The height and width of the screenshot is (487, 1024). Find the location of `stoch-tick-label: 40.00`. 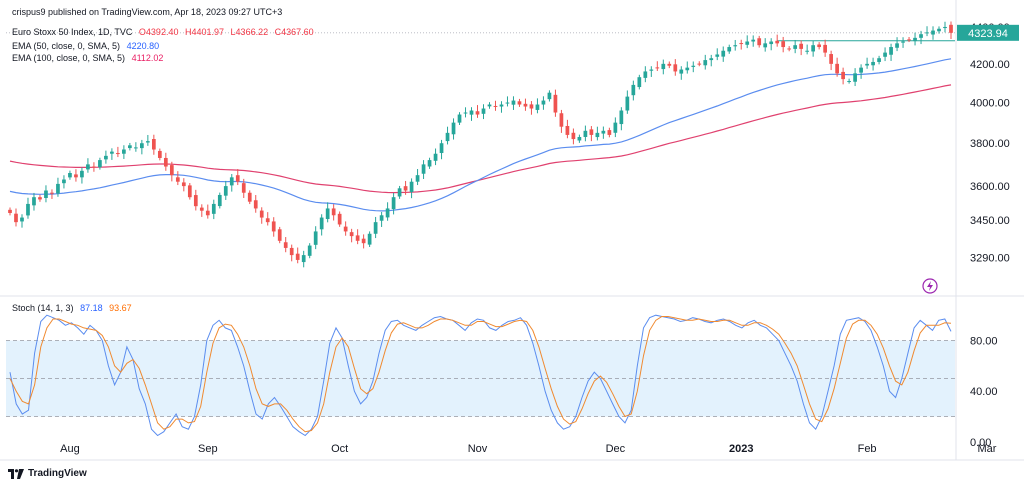

stoch-tick-label: 40.00 is located at coordinates (984, 392).